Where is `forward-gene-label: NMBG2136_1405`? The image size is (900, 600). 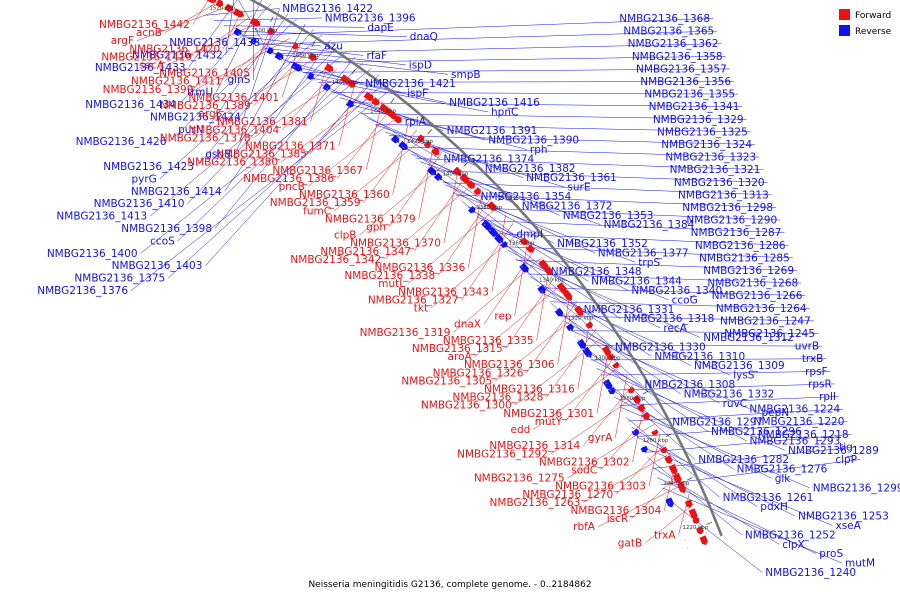 forward-gene-label: NMBG2136_1405 is located at coordinates (204, 74).